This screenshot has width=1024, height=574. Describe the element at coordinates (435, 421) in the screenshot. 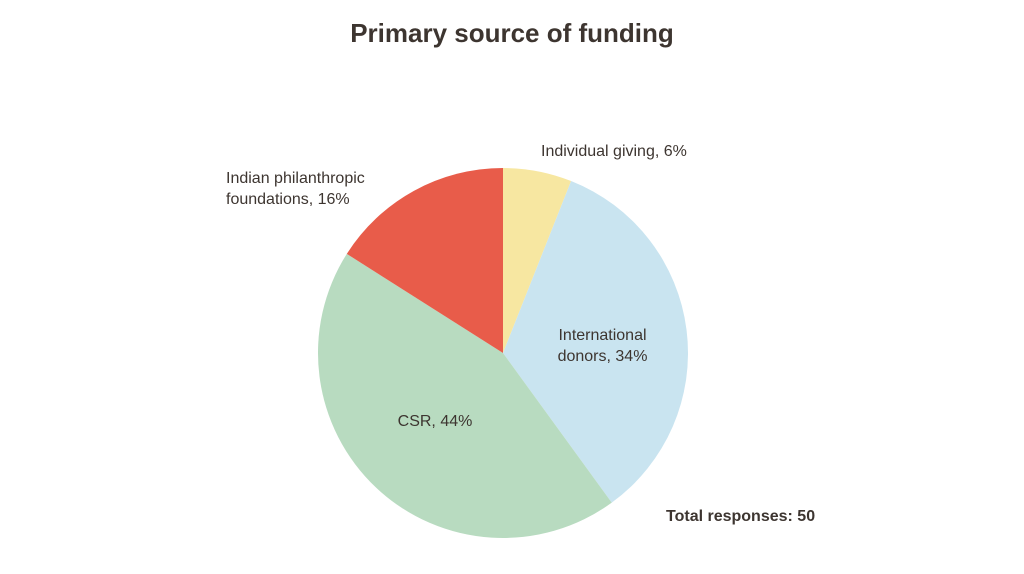

I see `slice-label: CSR, 44%` at that location.